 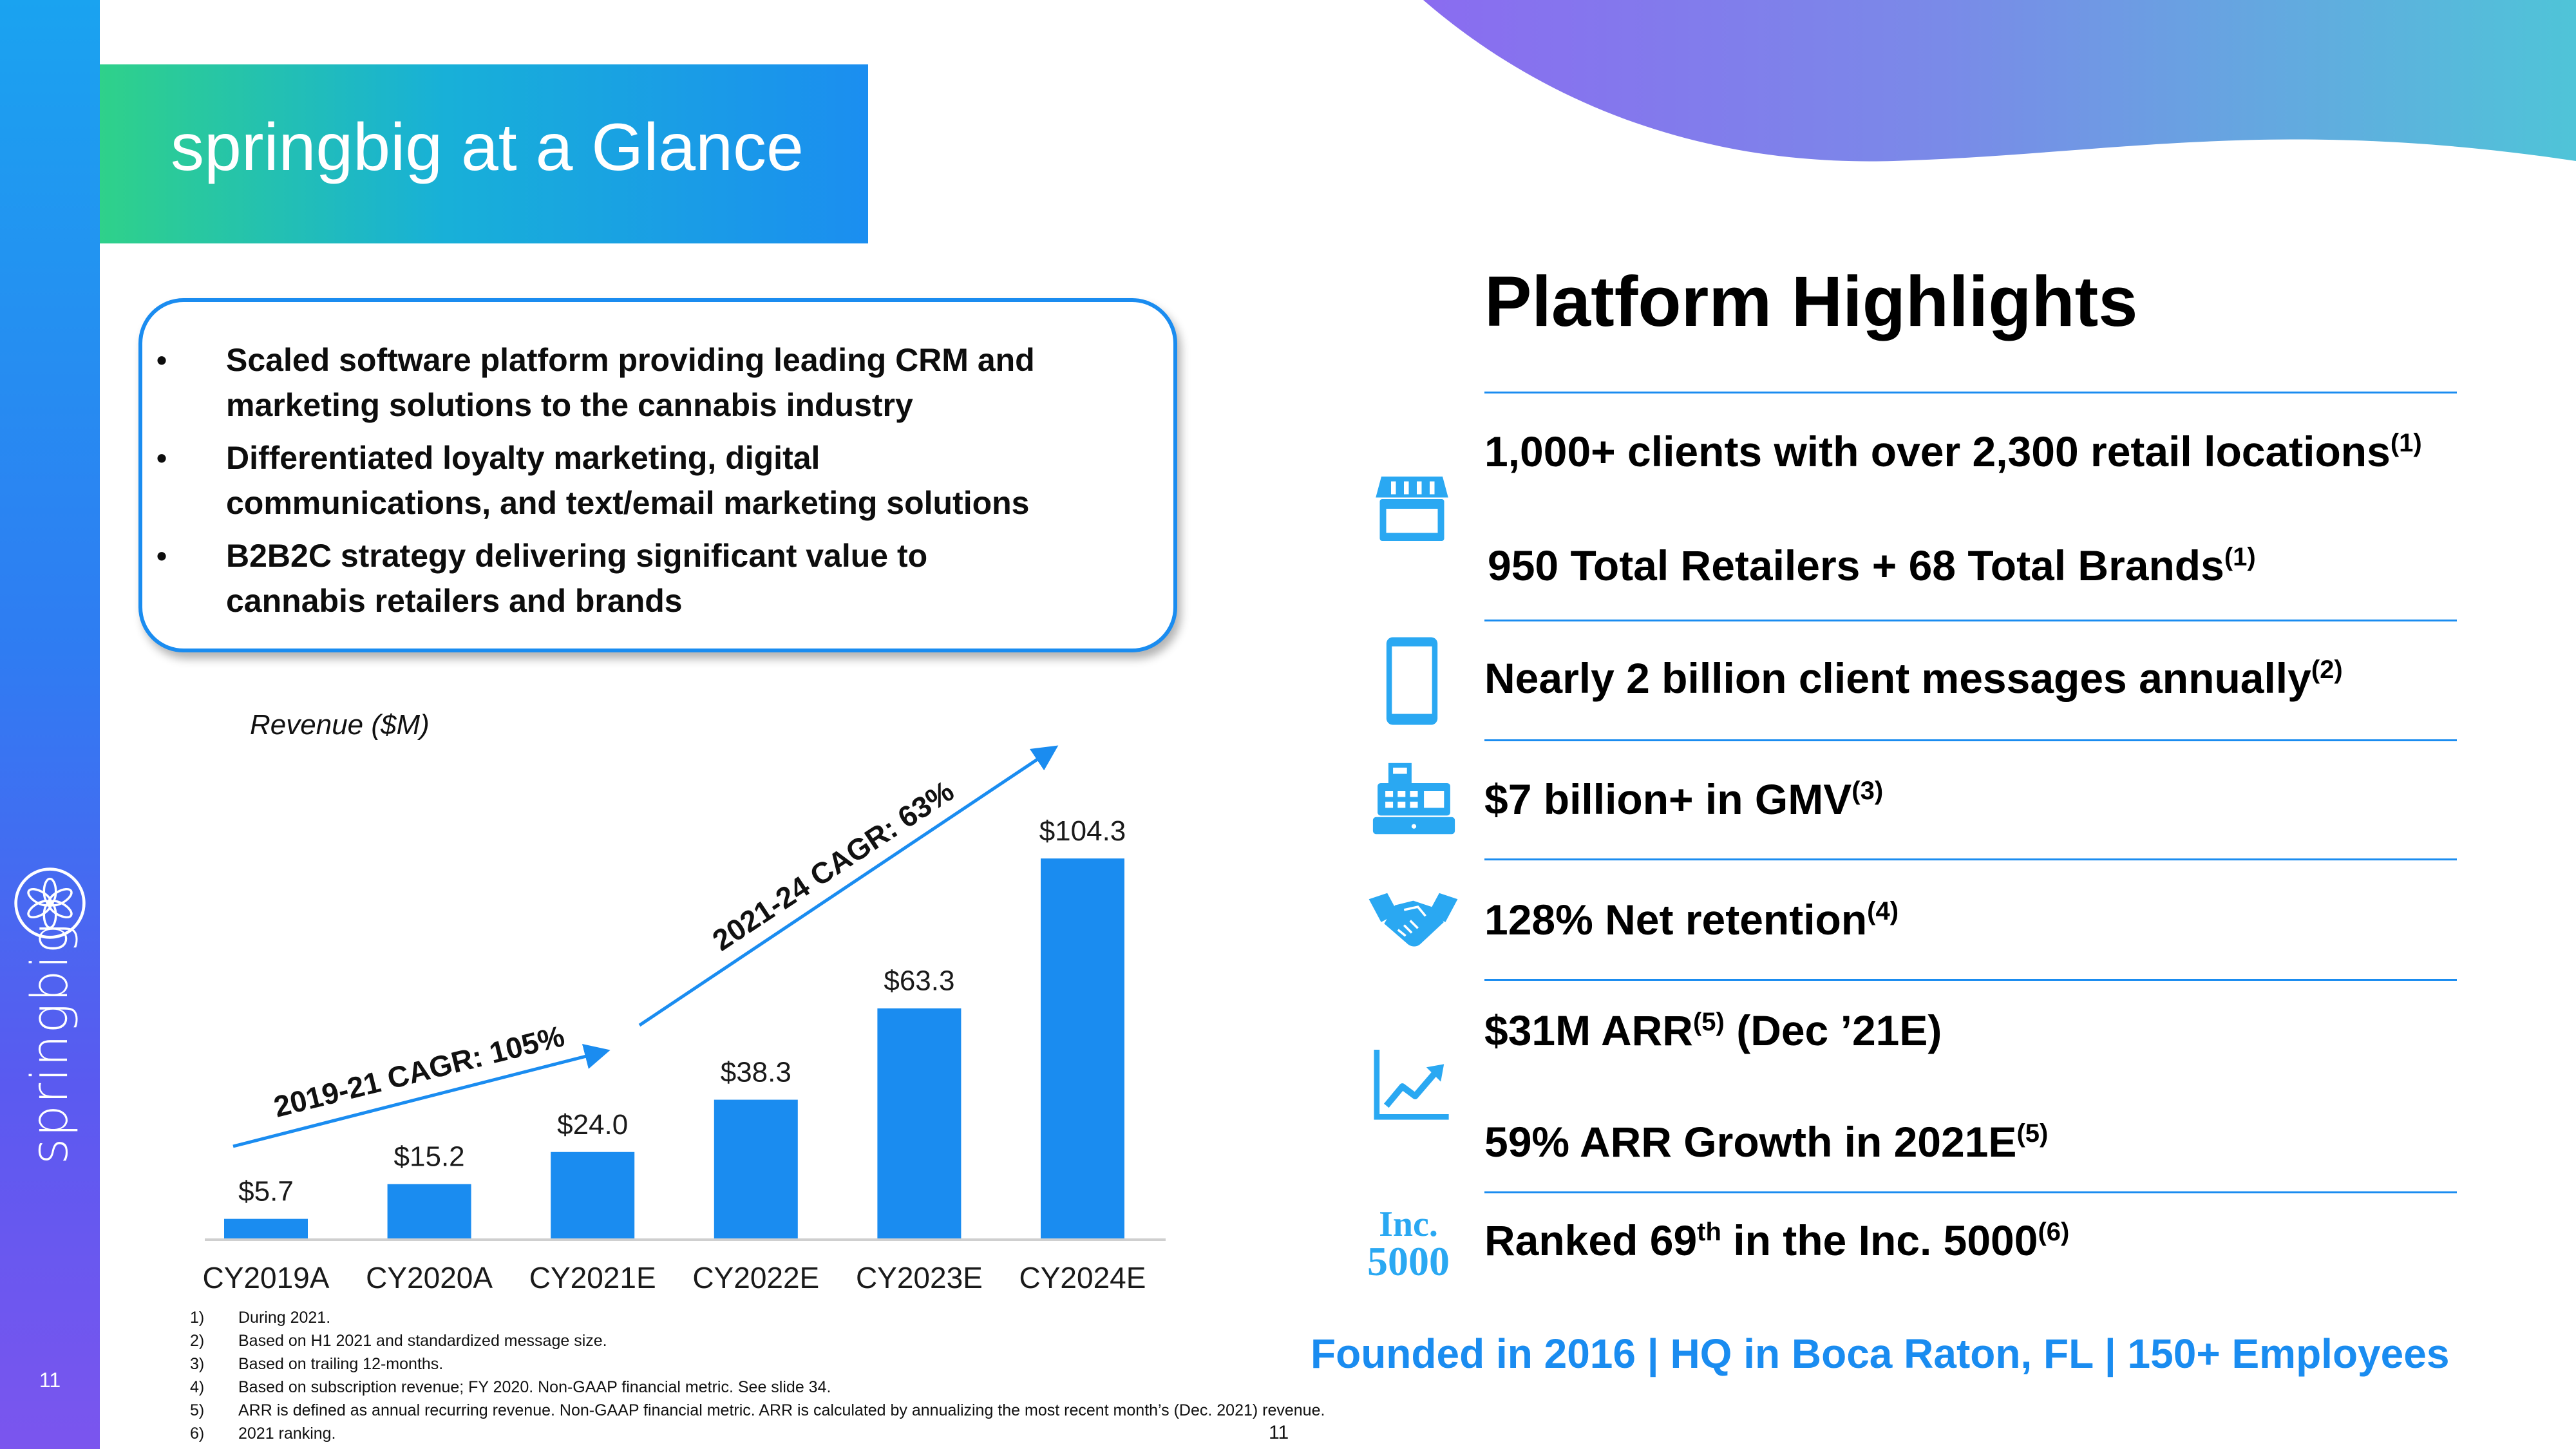 What do you see at coordinates (1082, 1277) in the screenshot?
I see `category-label: CY2024E` at bounding box center [1082, 1277].